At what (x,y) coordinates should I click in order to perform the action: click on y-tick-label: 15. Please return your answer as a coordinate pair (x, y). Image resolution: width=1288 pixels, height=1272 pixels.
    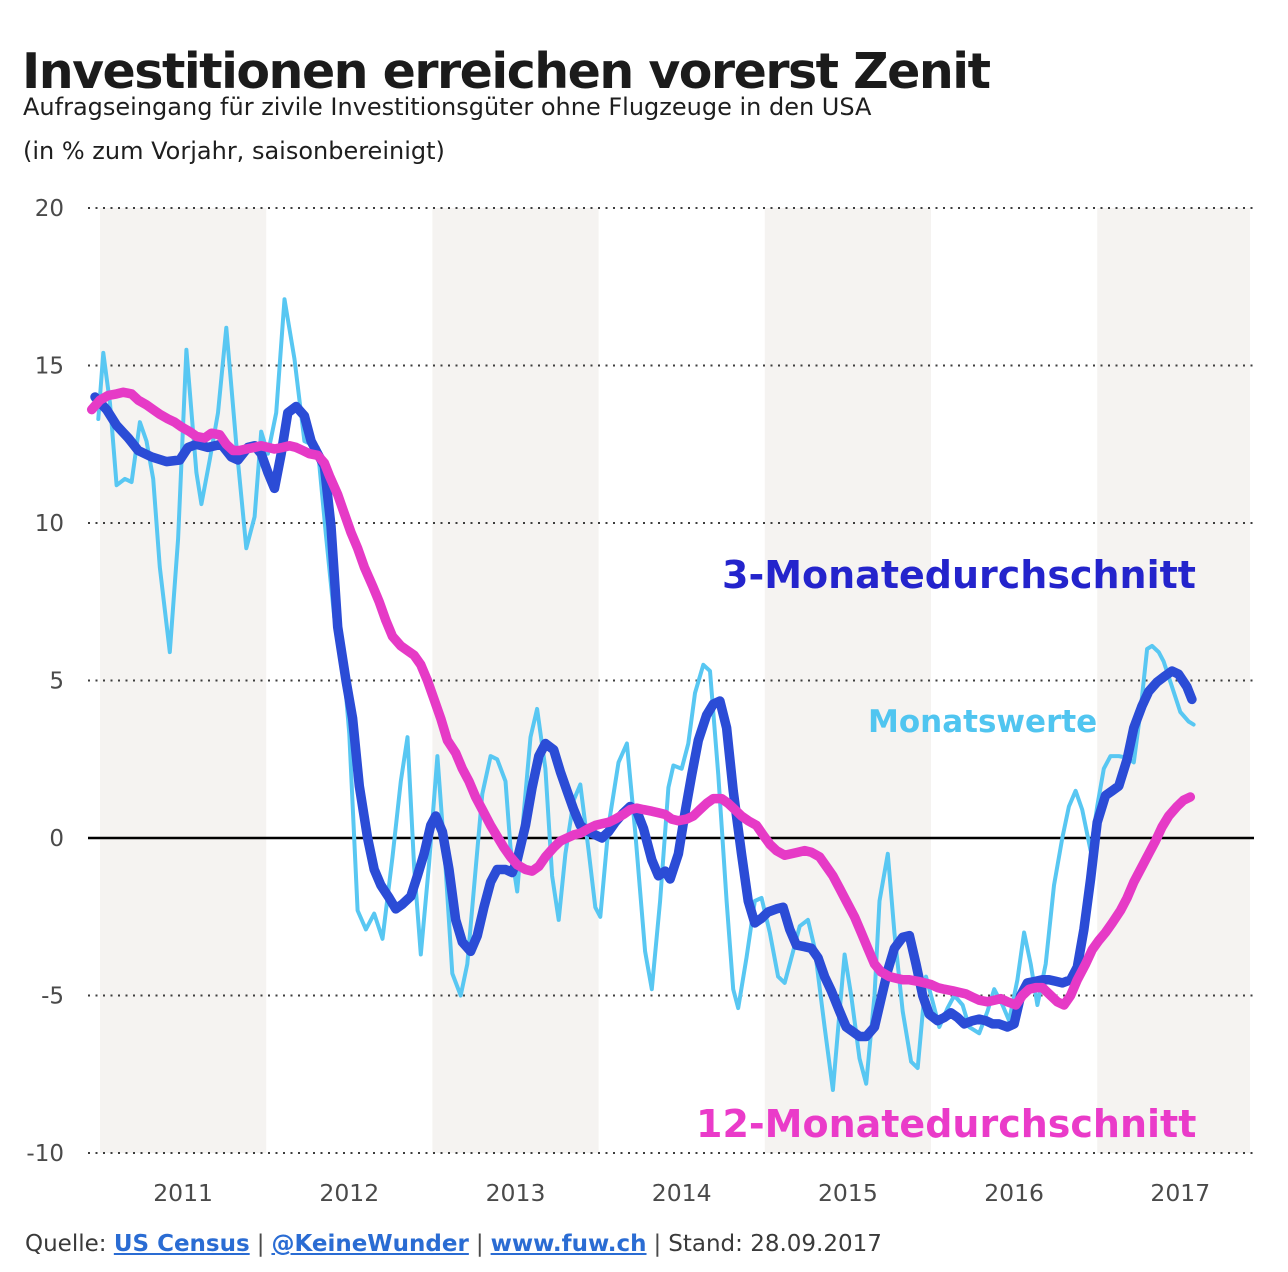
    Looking at the image, I should click on (49, 367).